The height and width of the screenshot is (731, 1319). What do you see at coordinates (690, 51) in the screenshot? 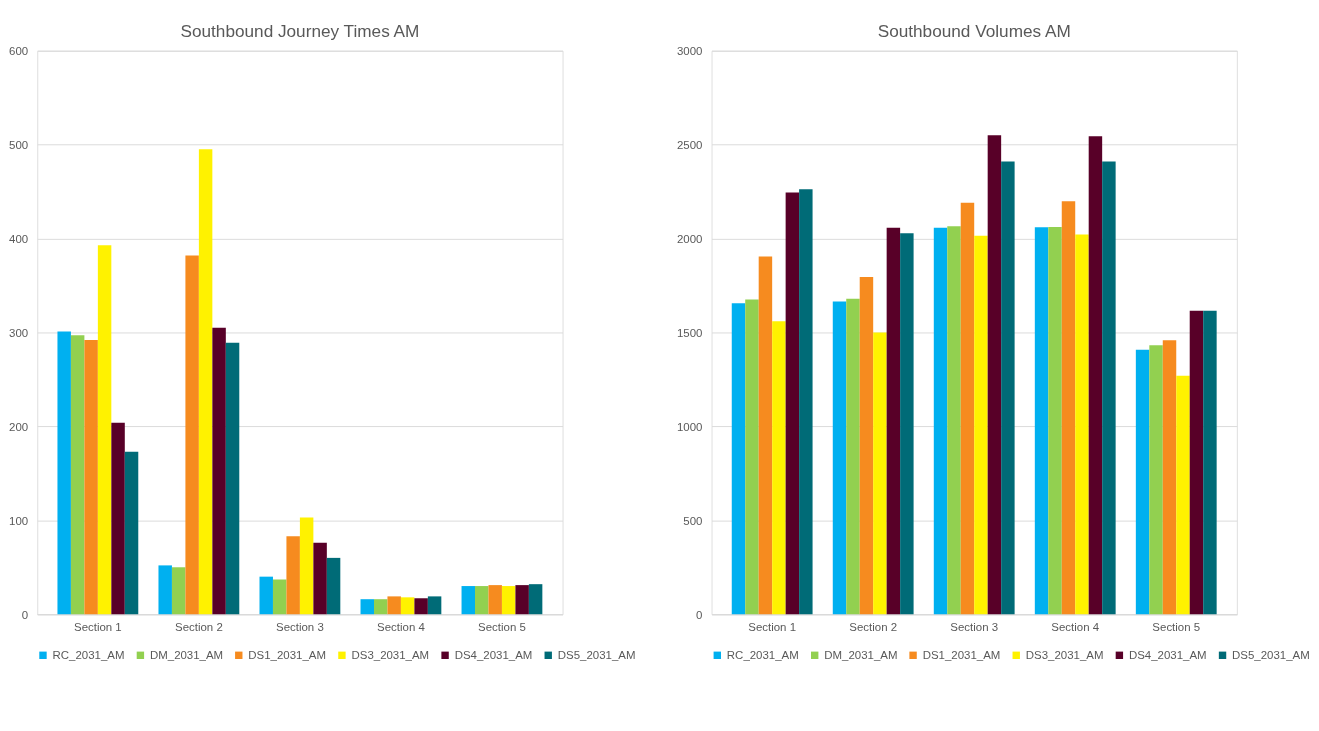
I see `y-tick-label: 3000` at bounding box center [690, 51].